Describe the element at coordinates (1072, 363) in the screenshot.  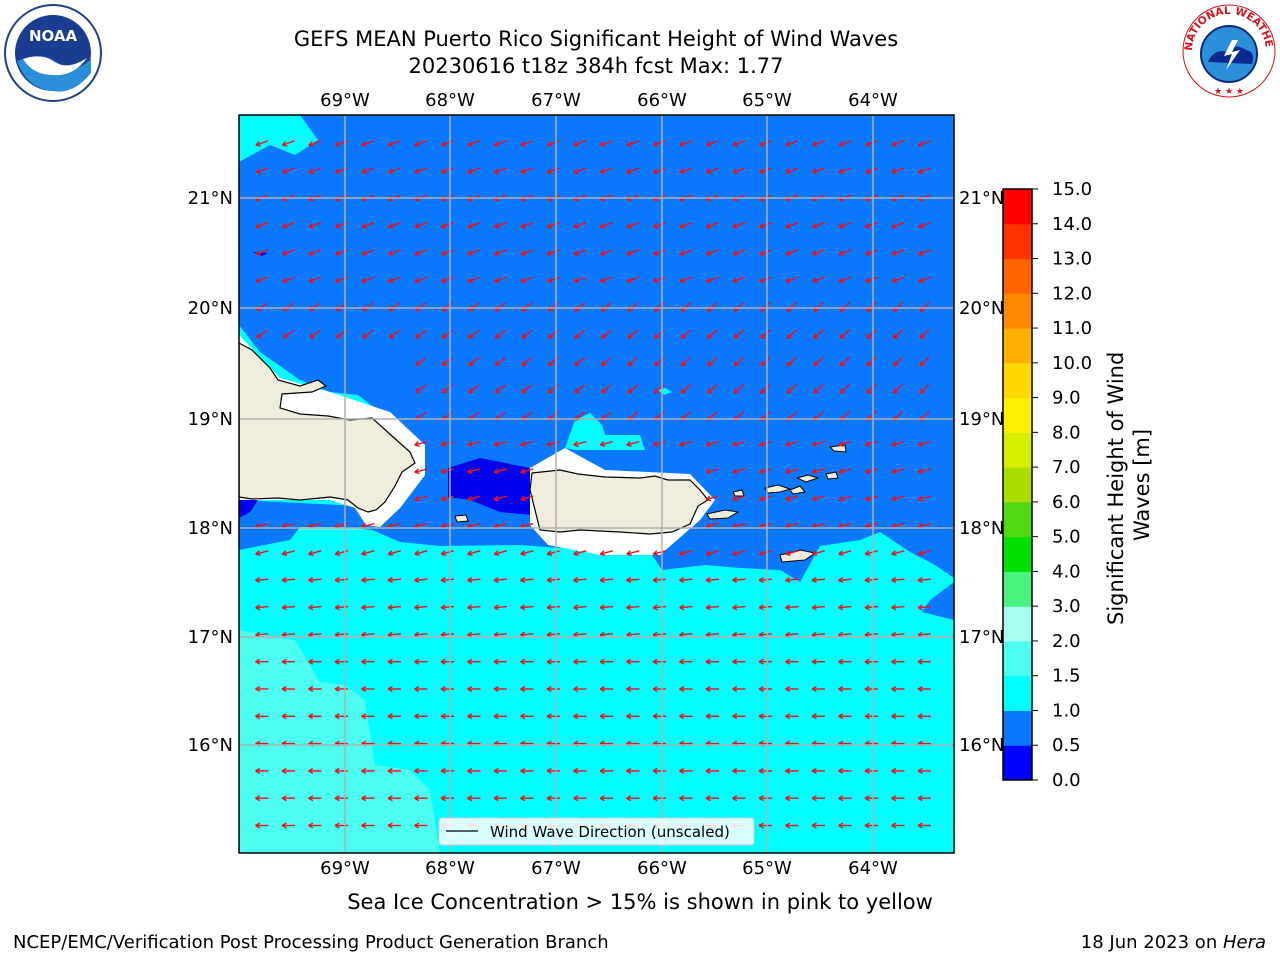
I see `colorbar-tick-label: 10.0` at that location.